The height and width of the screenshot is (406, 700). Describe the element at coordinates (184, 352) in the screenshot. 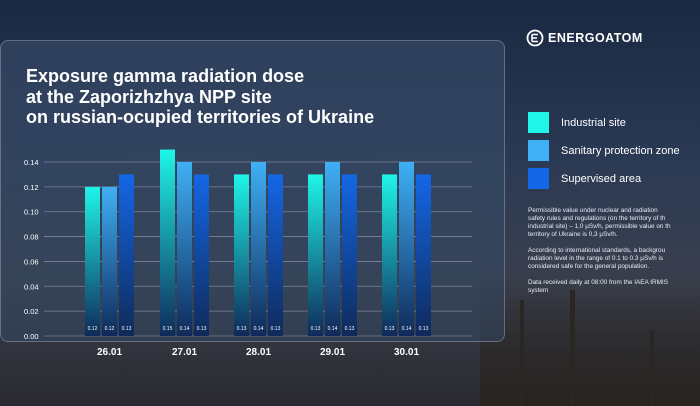

I see `x-tick-label: 27.01` at that location.